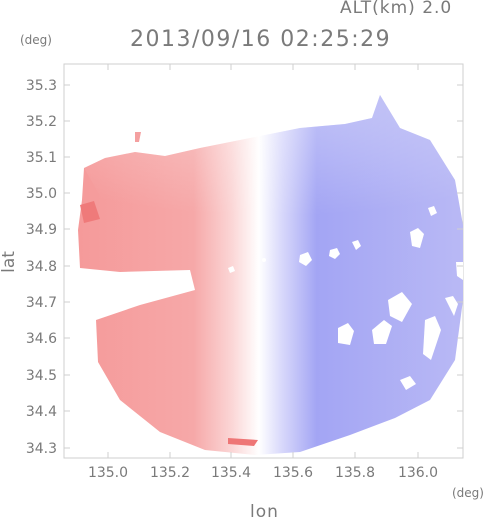 Image resolution: width=491 pixels, height=522 pixels. What do you see at coordinates (355, 473) in the screenshot?
I see `x-tick-label: 135.8` at bounding box center [355, 473].